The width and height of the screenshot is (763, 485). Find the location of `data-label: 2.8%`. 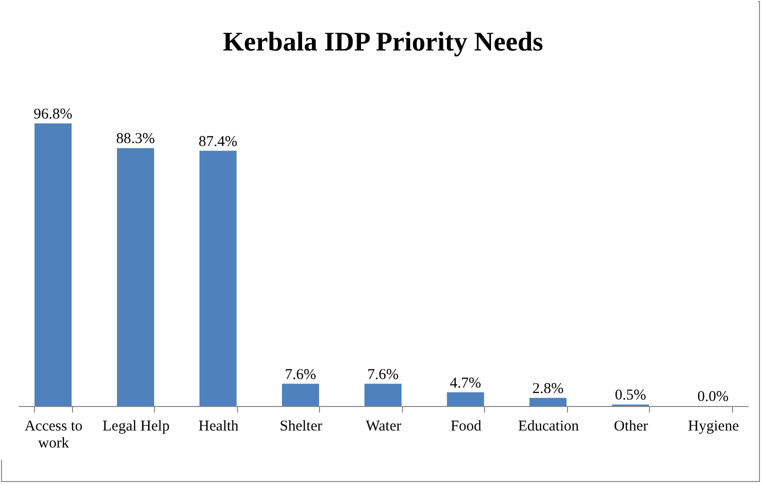

data-label: 2.8% is located at coordinates (548, 388).